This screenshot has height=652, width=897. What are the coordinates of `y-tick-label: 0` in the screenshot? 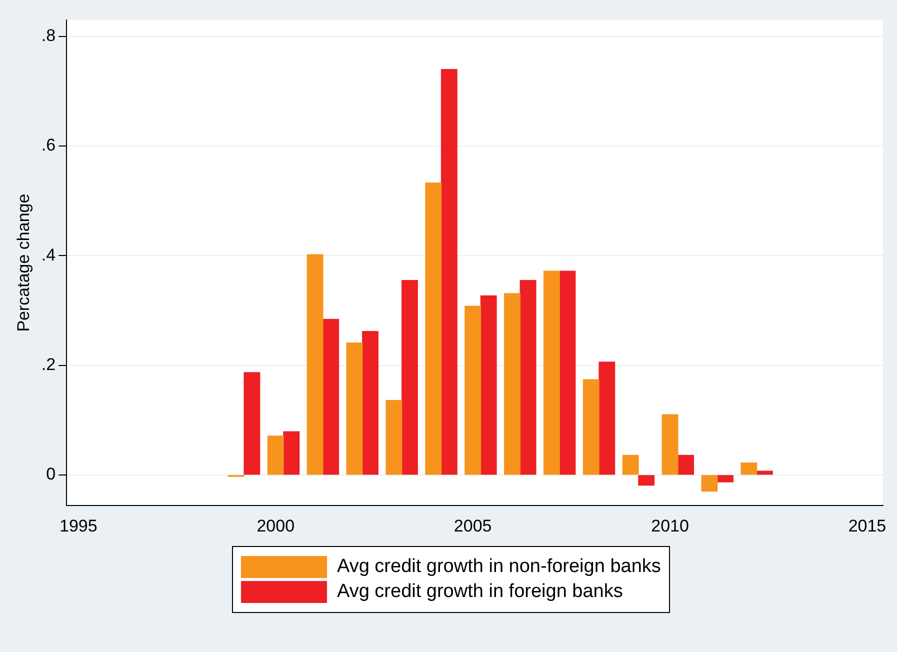 It's located at (51, 474).